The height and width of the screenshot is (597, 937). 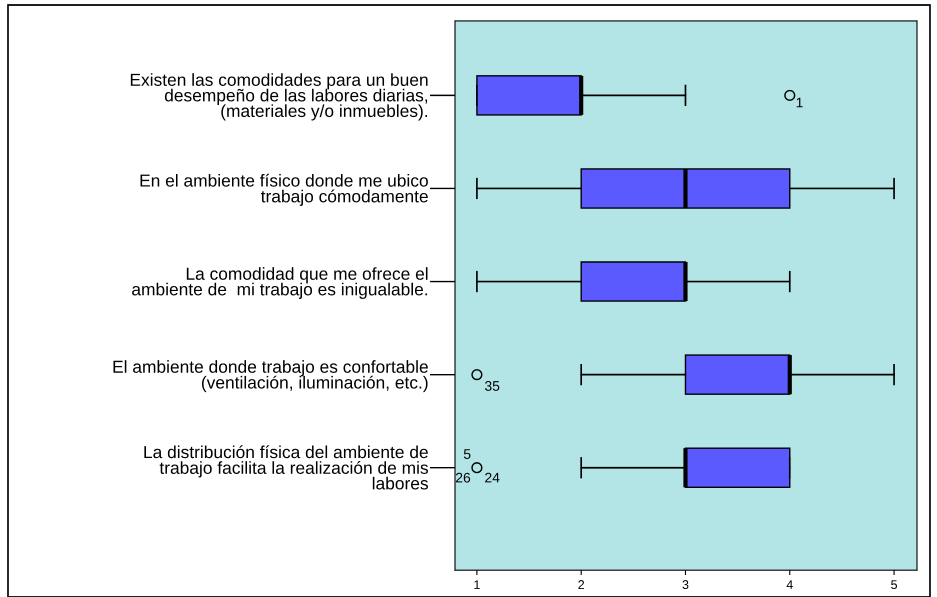 What do you see at coordinates (477, 584) in the screenshot?
I see `x-tick-label: 1` at bounding box center [477, 584].